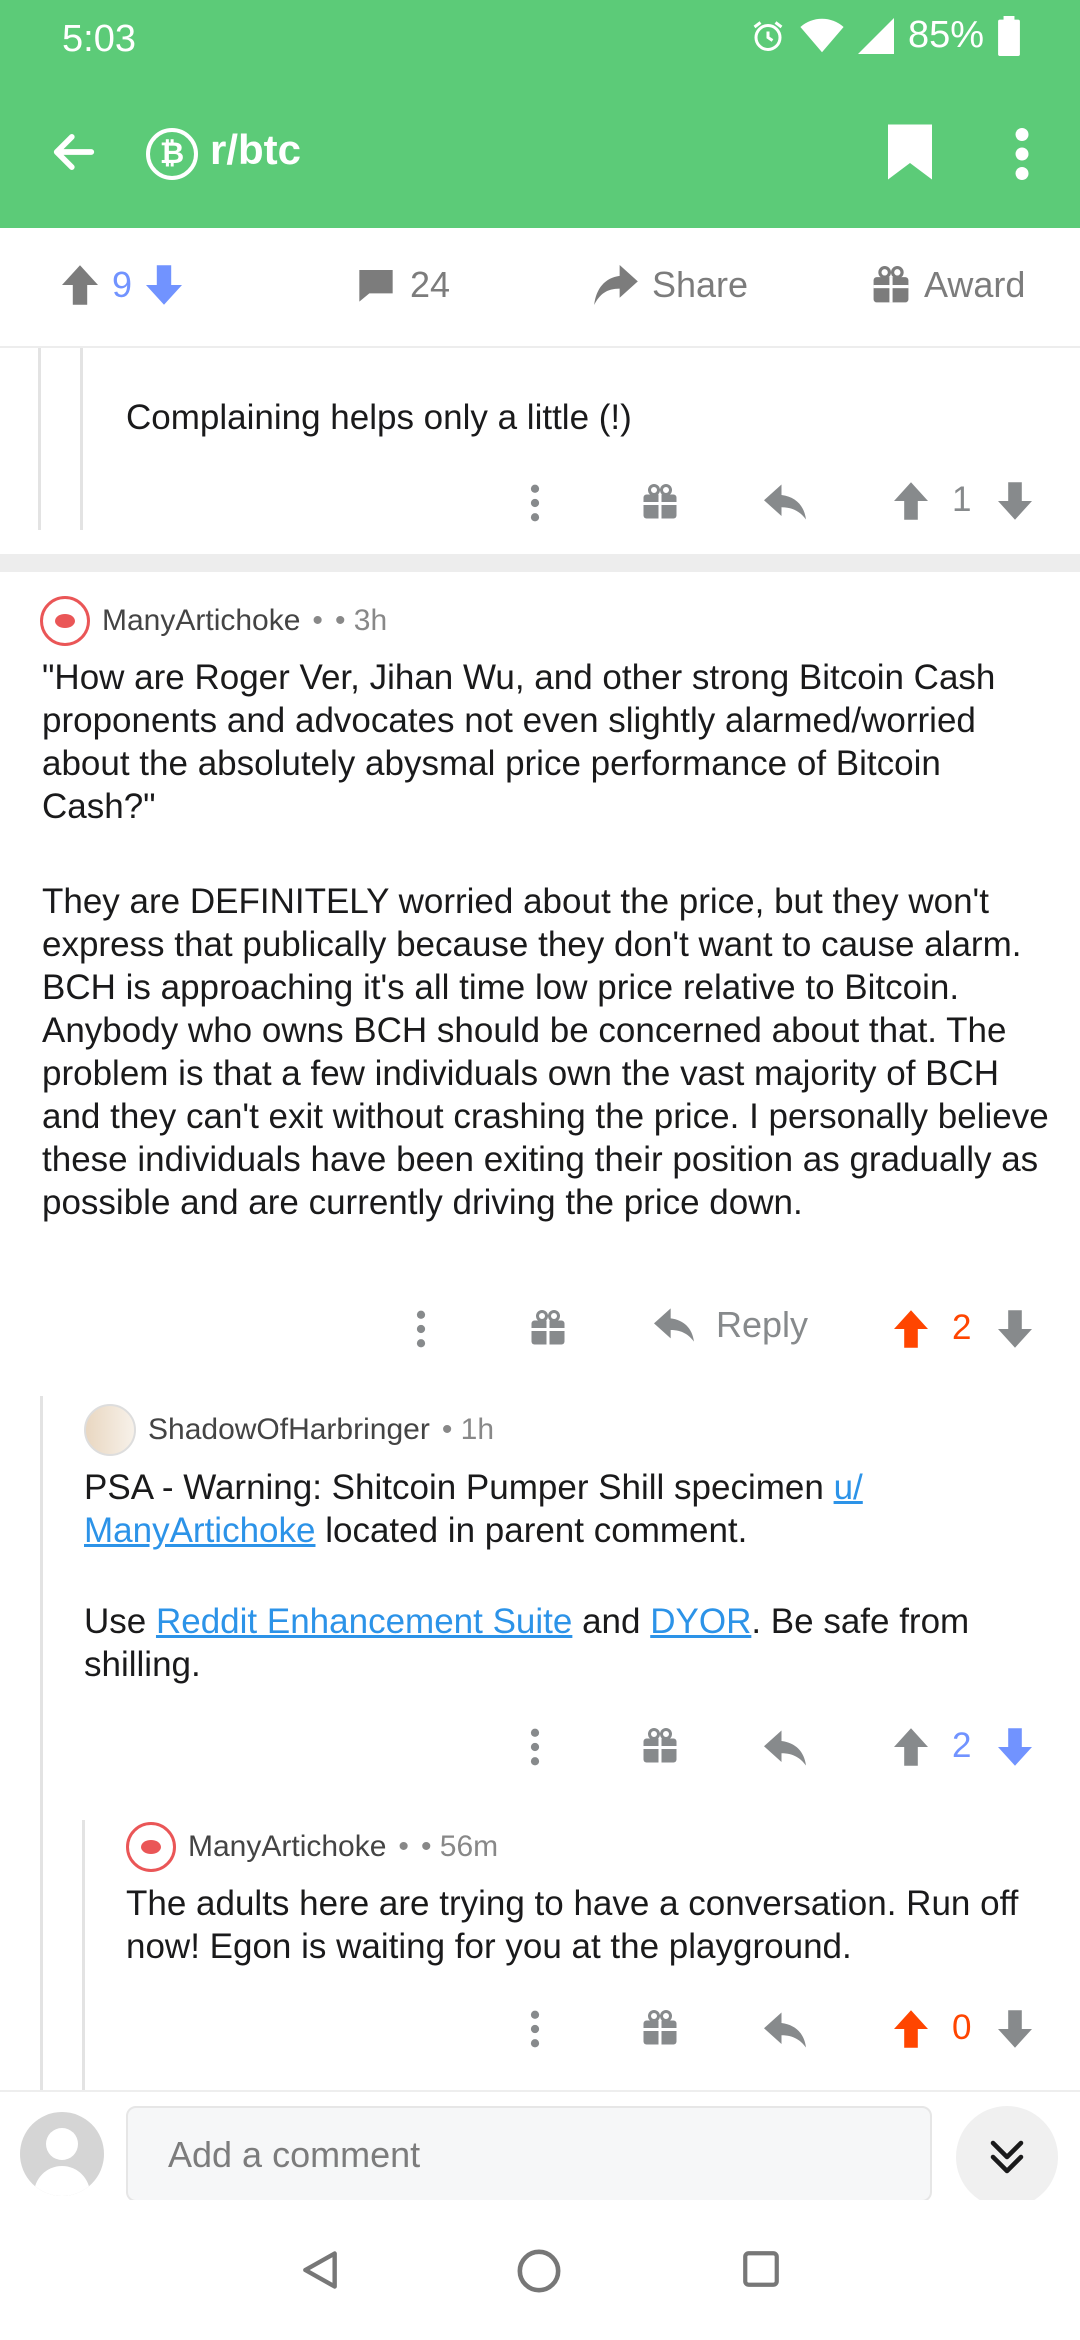 This screenshot has height=2340, width=1080. I want to click on system-nav-bar, so click(540, 2270).